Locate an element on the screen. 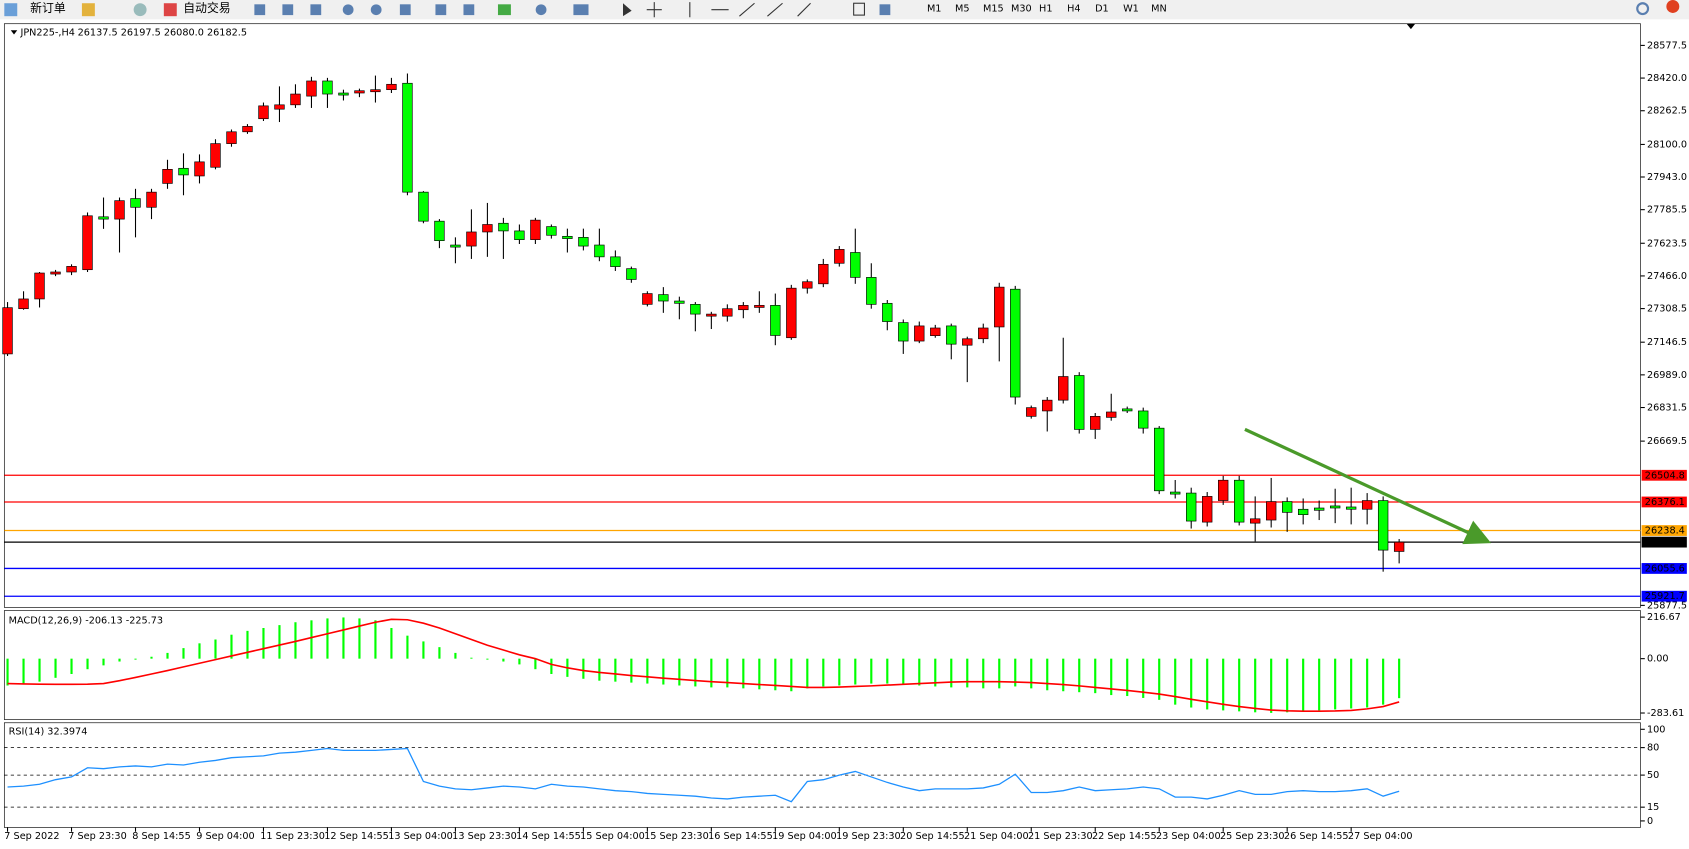  timeframe-button: D1 is located at coordinates (1102, 9).